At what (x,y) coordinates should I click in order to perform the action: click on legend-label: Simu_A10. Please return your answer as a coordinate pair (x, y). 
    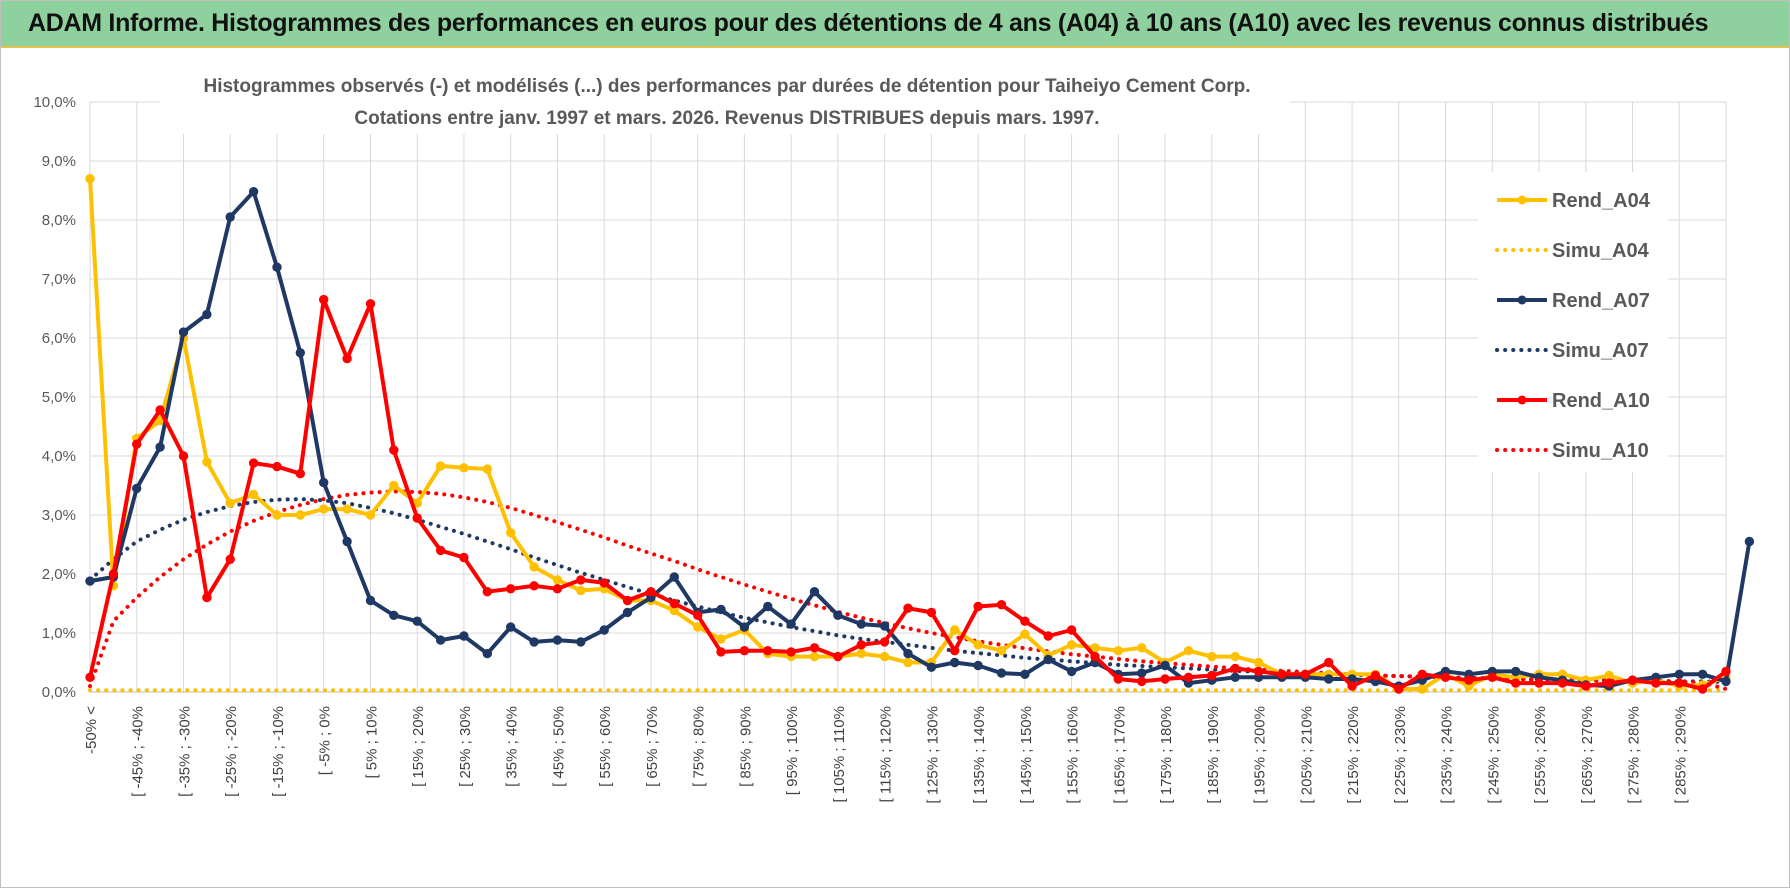
    Looking at the image, I should click on (1600, 451).